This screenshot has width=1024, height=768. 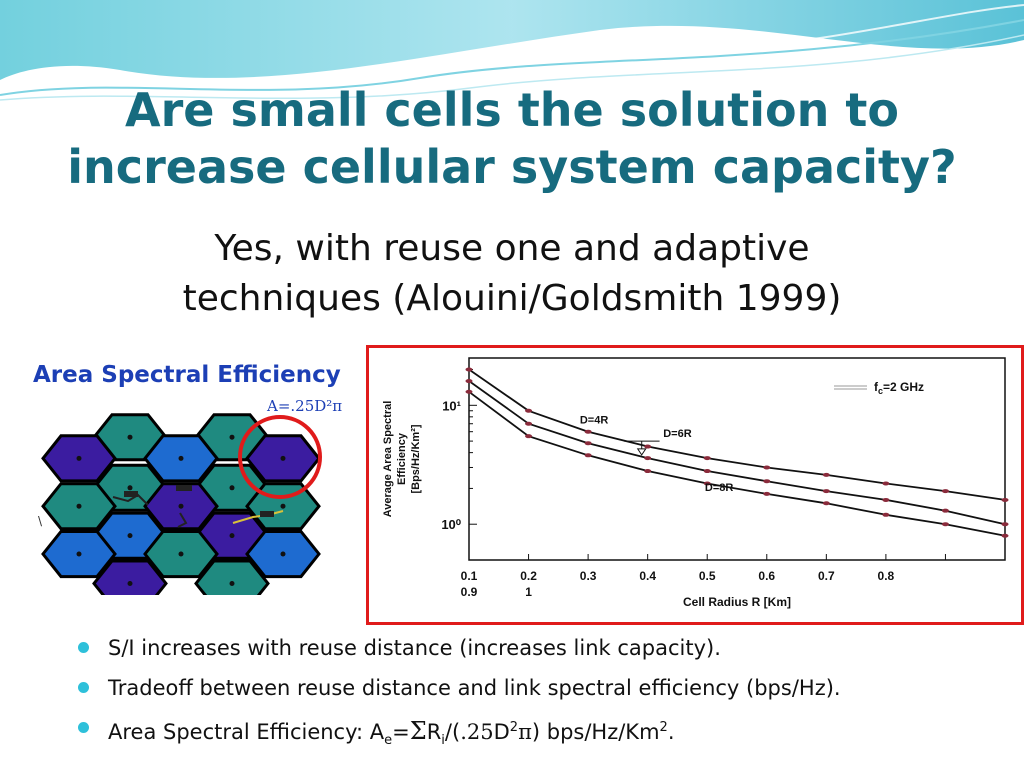 What do you see at coordinates (594, 421) in the screenshot?
I see `annotation-label: D=4R` at bounding box center [594, 421].